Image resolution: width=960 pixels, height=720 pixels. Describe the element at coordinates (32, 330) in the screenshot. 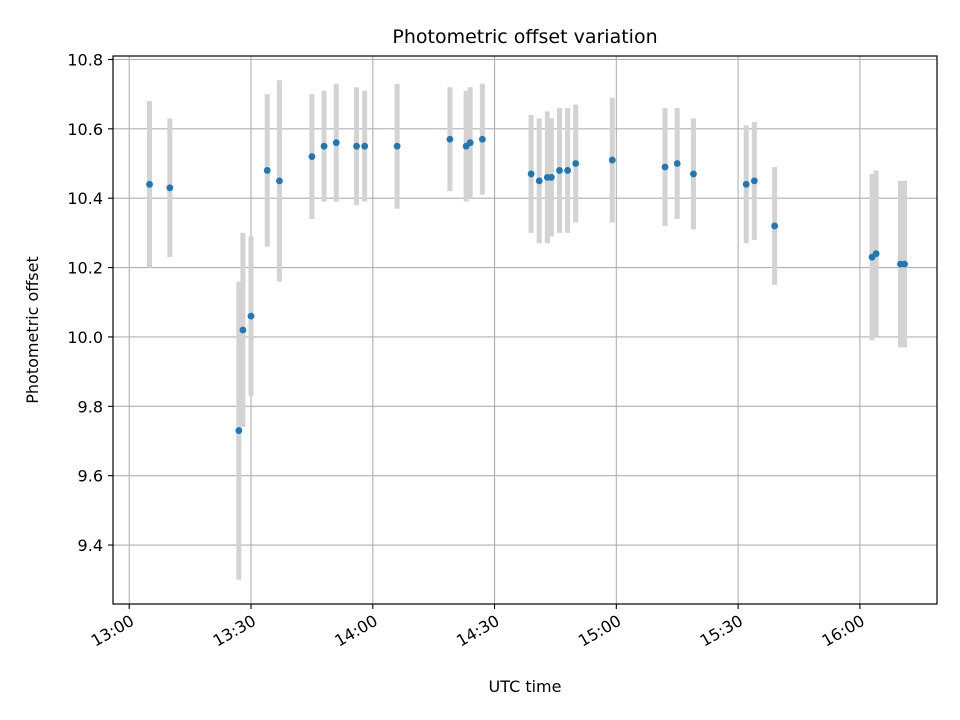

I see `y-axis-label: Photometric offset` at that location.